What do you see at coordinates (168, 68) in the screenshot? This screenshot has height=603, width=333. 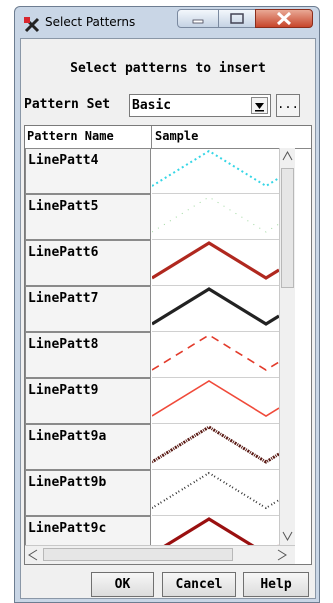 I see `dialog-heading: Select patterns to insert` at bounding box center [168, 68].